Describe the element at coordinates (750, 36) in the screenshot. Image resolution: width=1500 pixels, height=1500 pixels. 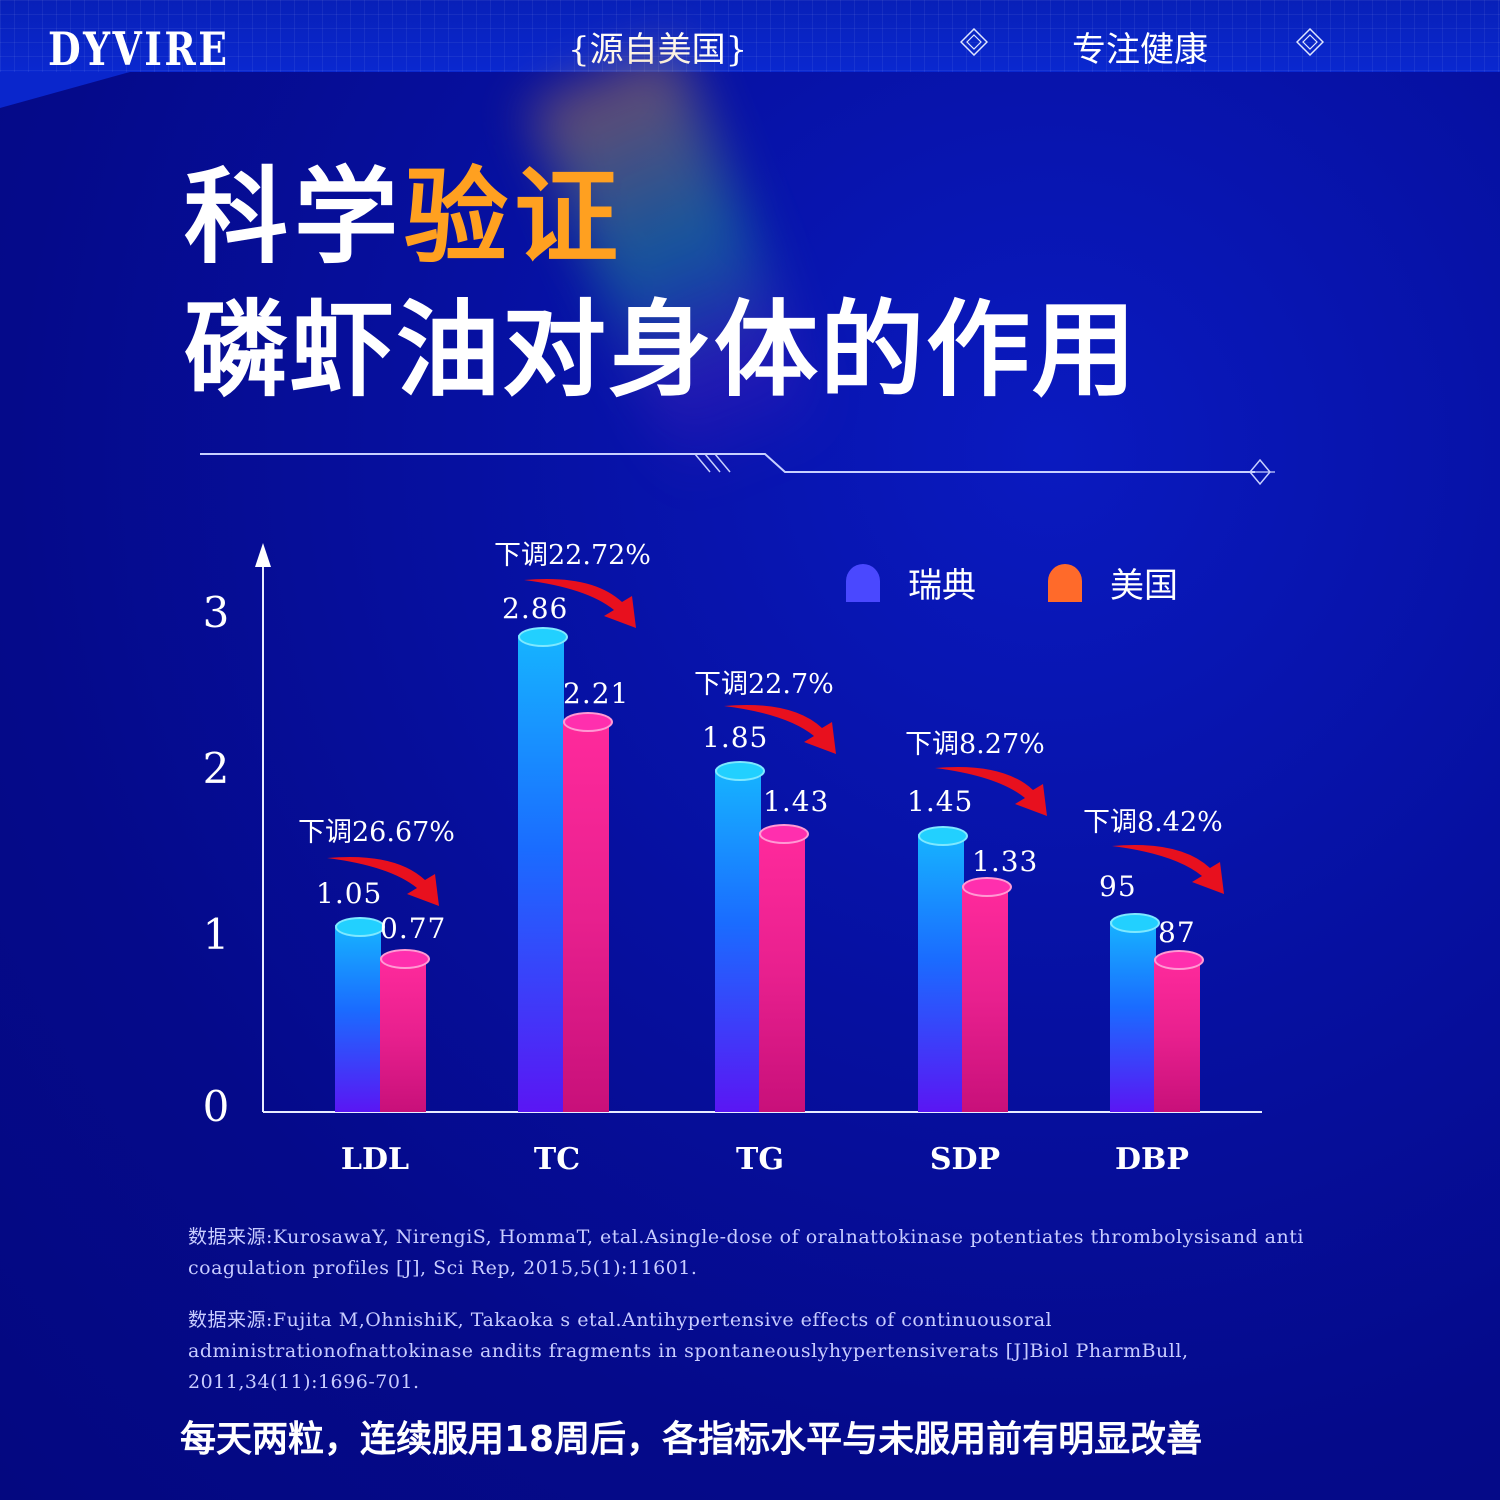
I see `header-bar` at that location.